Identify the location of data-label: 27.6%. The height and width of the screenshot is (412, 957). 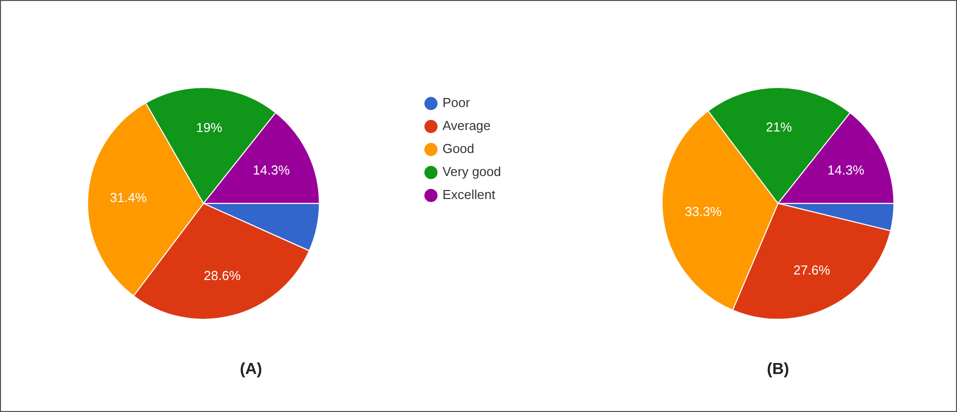
(812, 270).